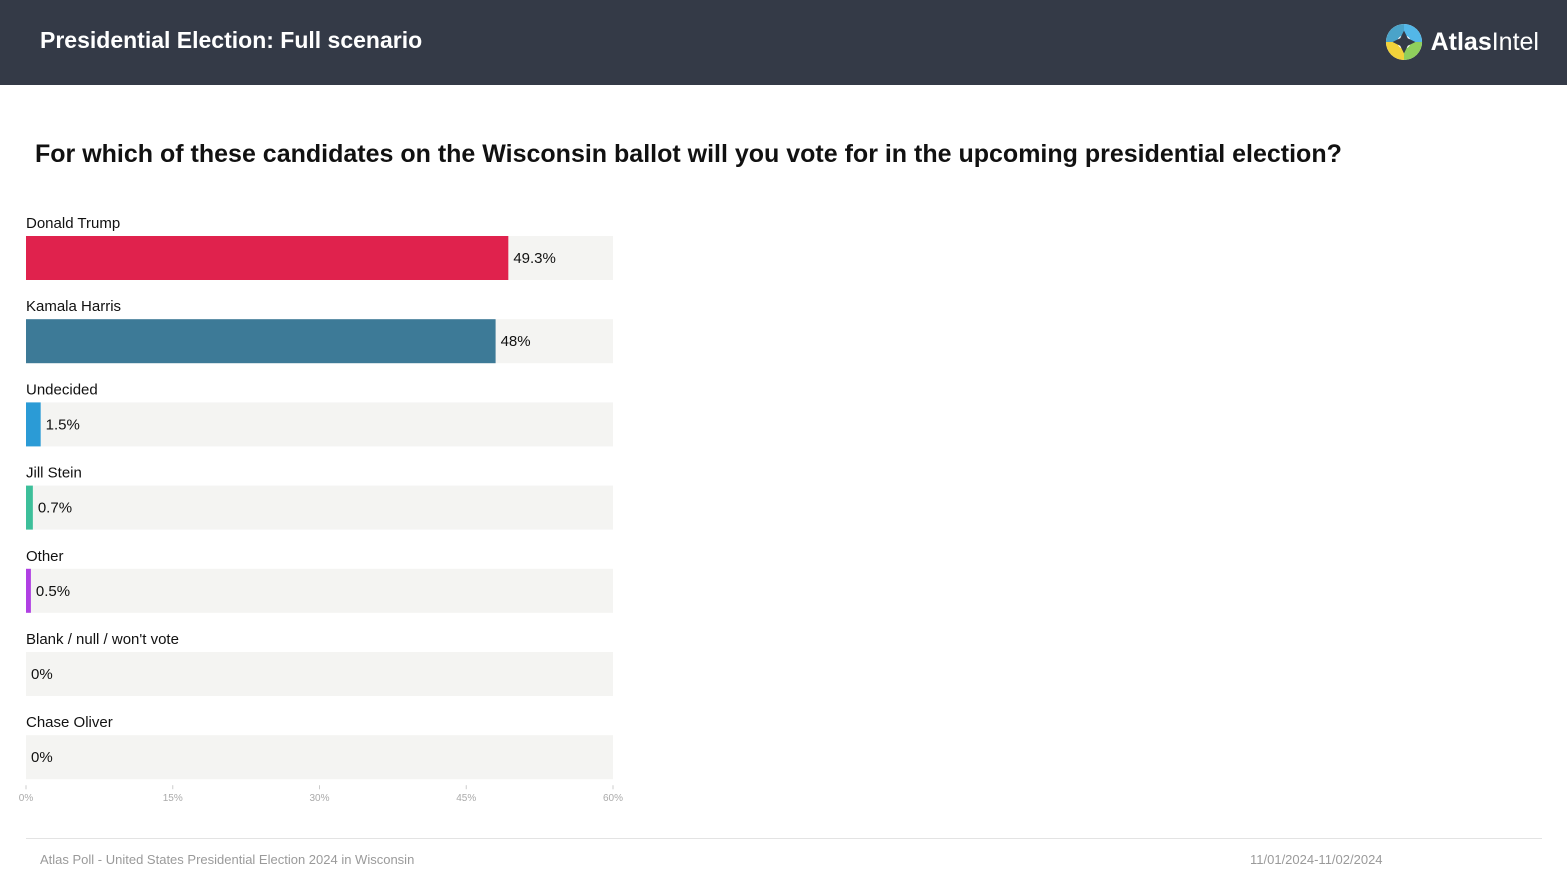  Describe the element at coordinates (534, 258) in the screenshot. I see `value-label: 49.3%` at that location.